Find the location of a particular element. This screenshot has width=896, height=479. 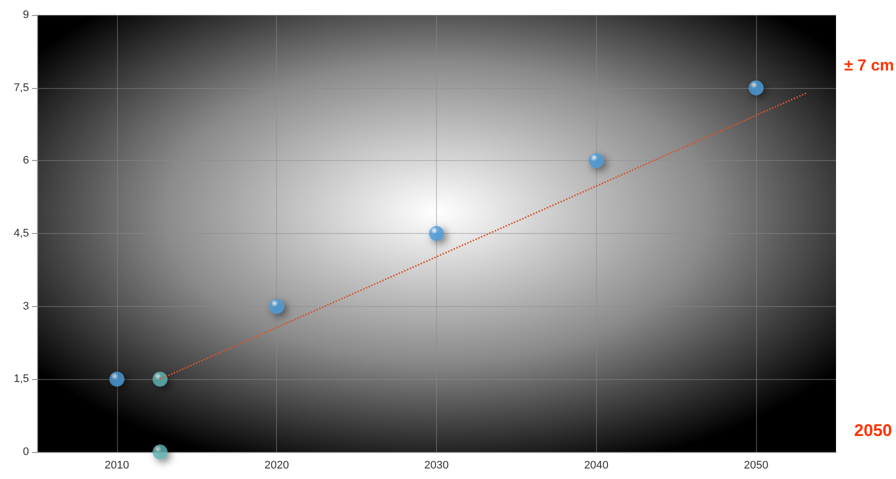

text: ± 7 cm is located at coordinates (869, 66).